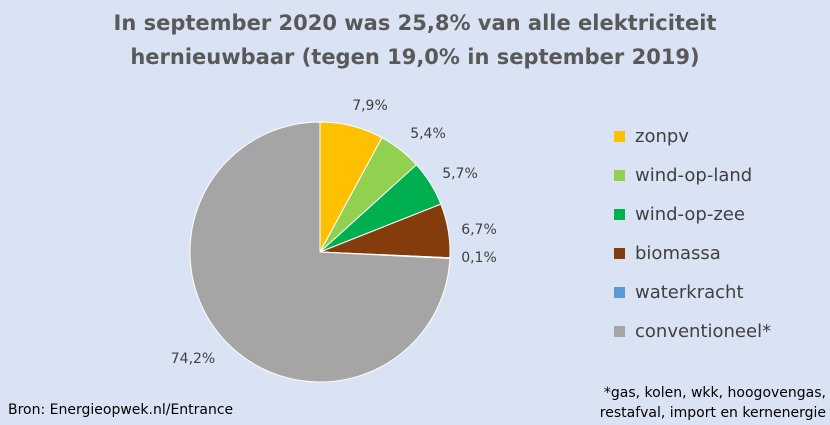 The height and width of the screenshot is (425, 830). What do you see at coordinates (428, 134) in the screenshot?
I see `data-label: 5,4%` at bounding box center [428, 134].